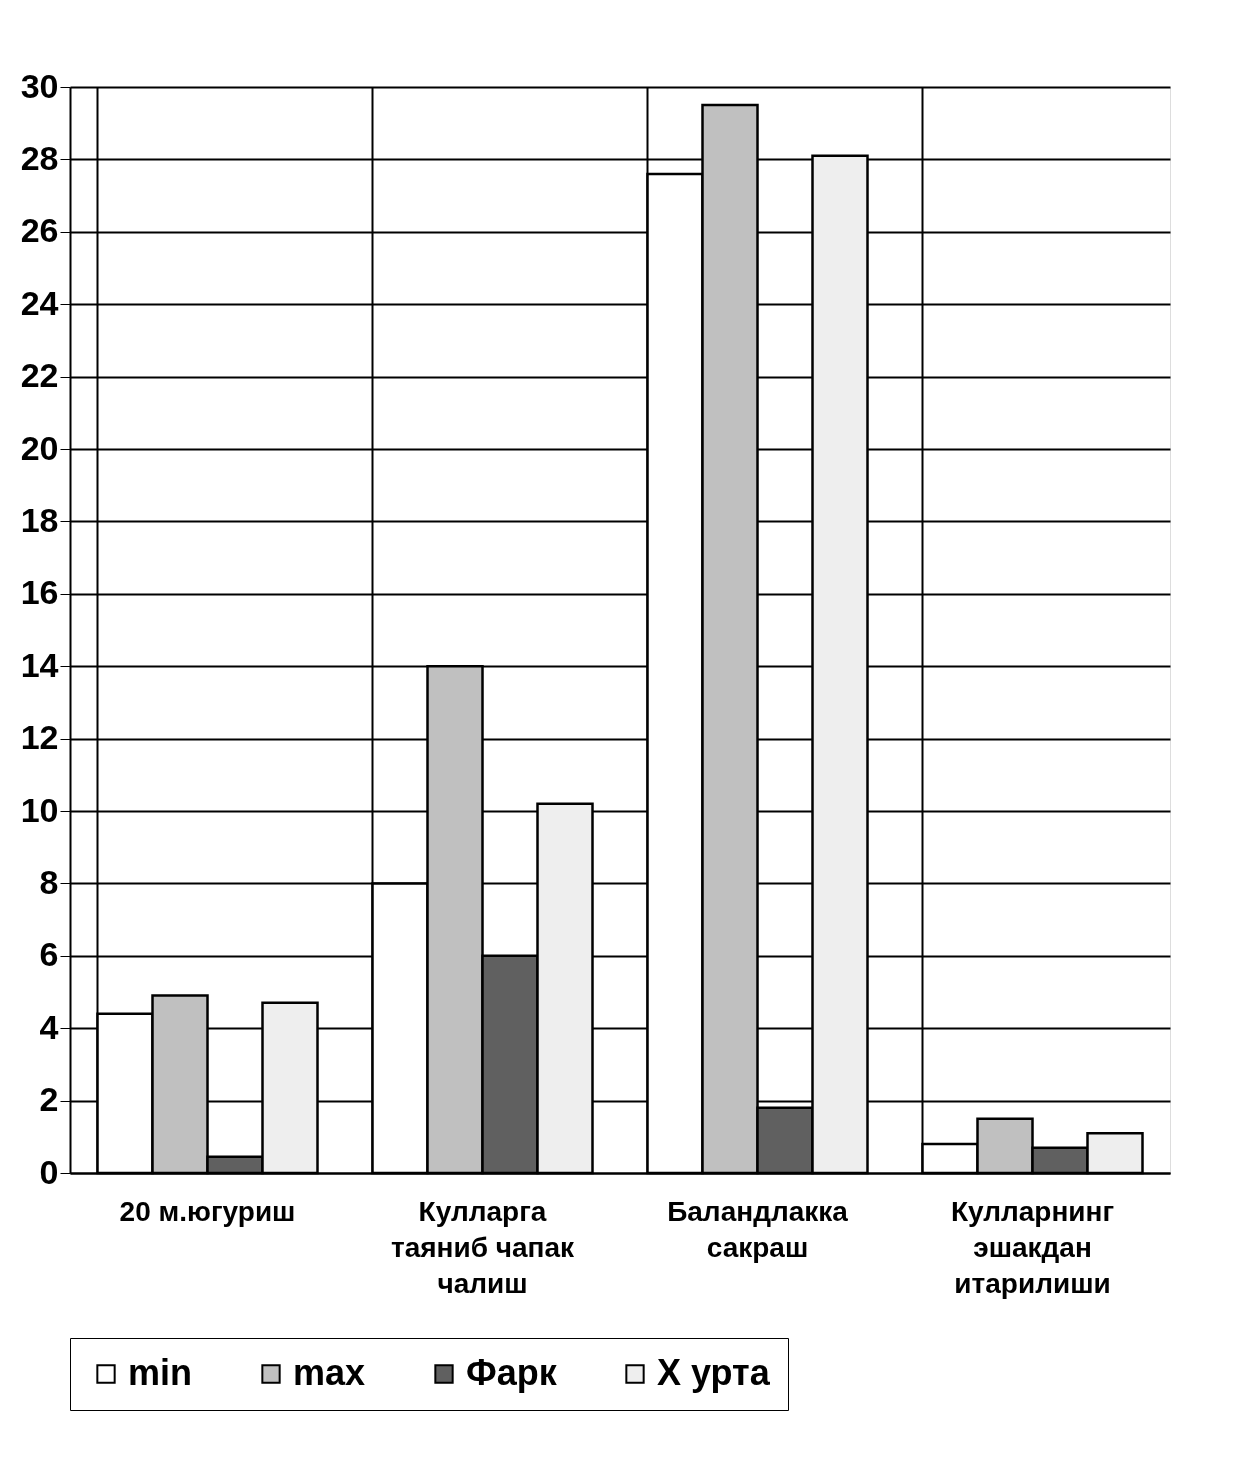  Describe the element at coordinates (39, 447) in the screenshot. I see `y-tick-label: 20` at that location.